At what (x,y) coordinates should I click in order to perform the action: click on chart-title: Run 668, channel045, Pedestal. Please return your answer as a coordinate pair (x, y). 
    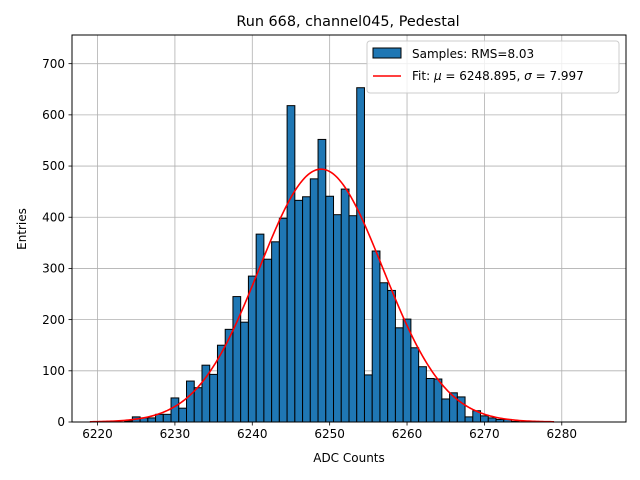
    Looking at the image, I should click on (347, 22).